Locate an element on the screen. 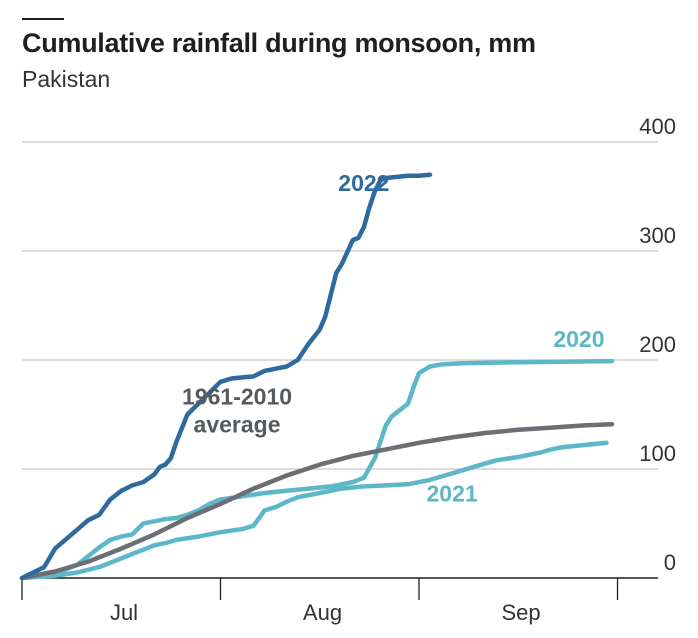 The height and width of the screenshot is (638, 698). y-tick-label: 200 is located at coordinates (657, 344).